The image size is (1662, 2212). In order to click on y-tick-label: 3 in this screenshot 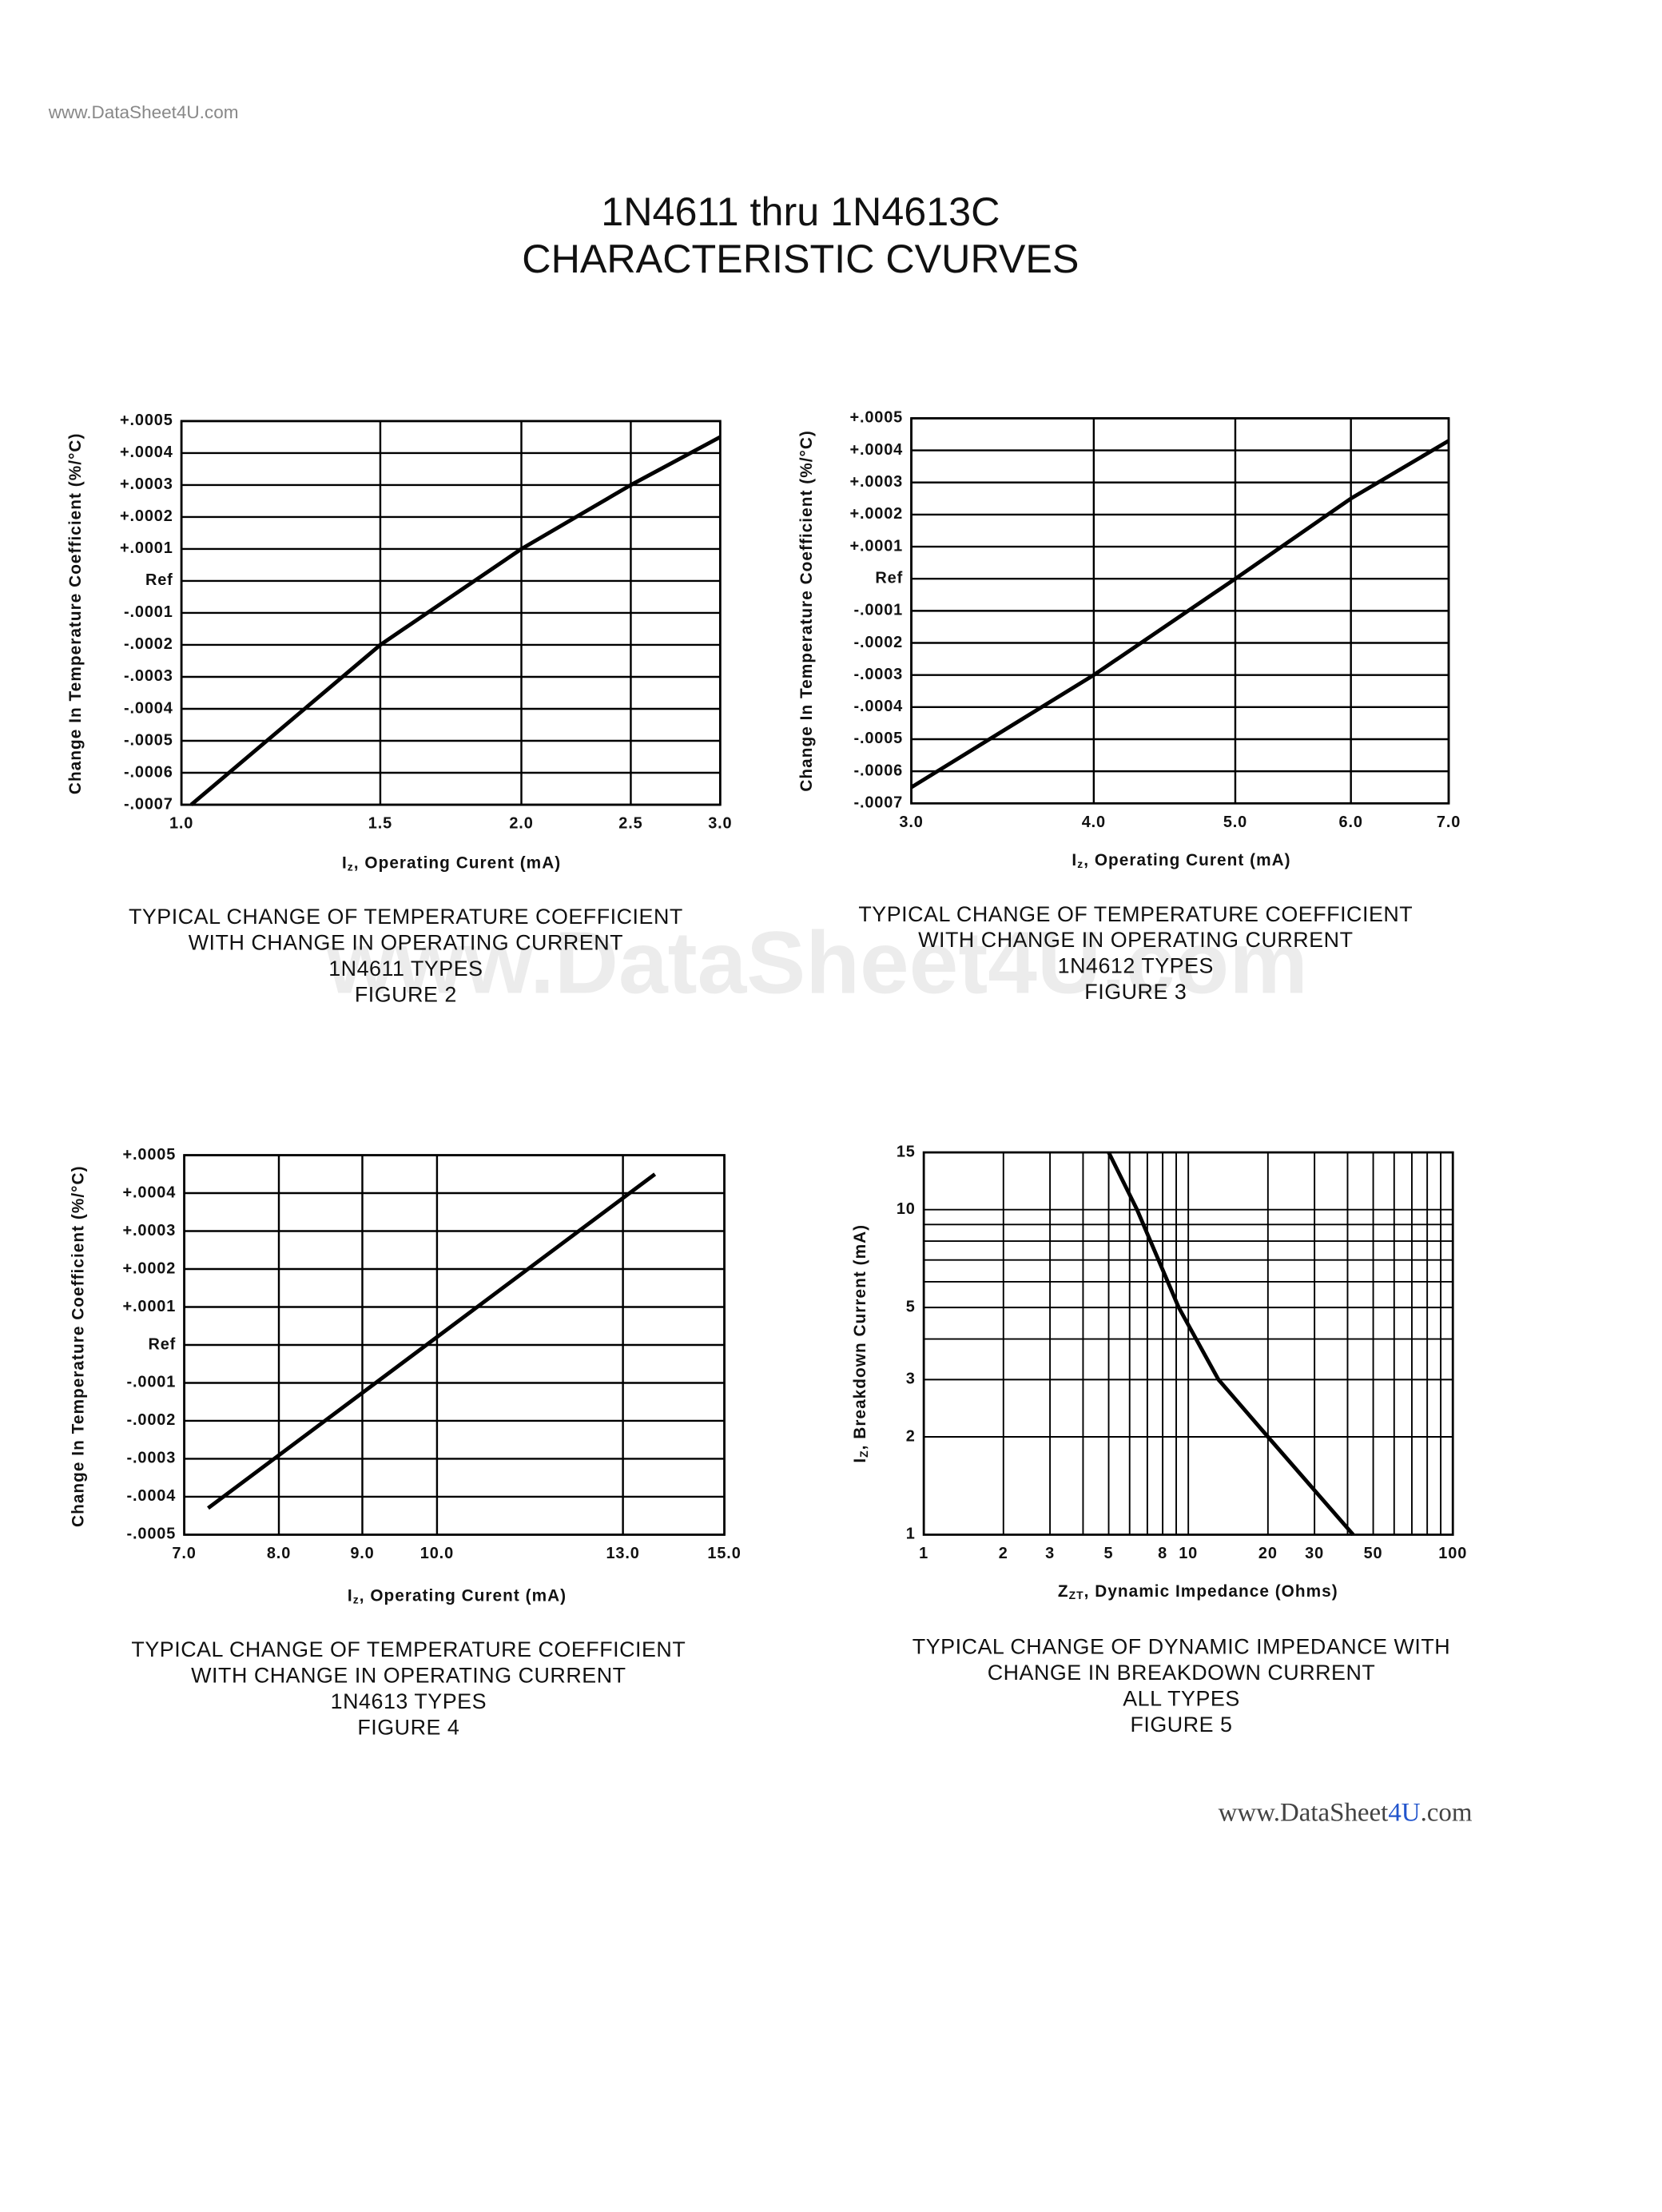, I will do `click(911, 1379)`.